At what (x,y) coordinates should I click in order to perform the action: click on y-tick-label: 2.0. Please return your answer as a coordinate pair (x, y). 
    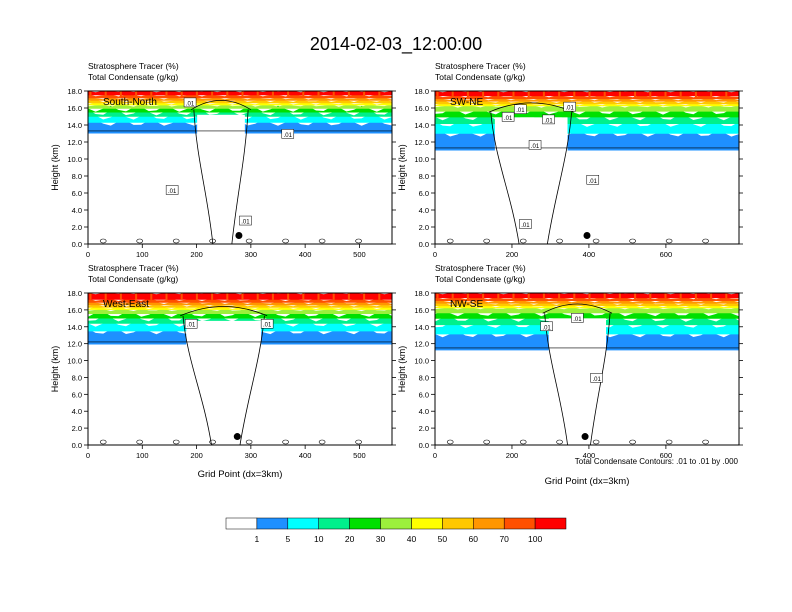
    Looking at the image, I should click on (424, 428).